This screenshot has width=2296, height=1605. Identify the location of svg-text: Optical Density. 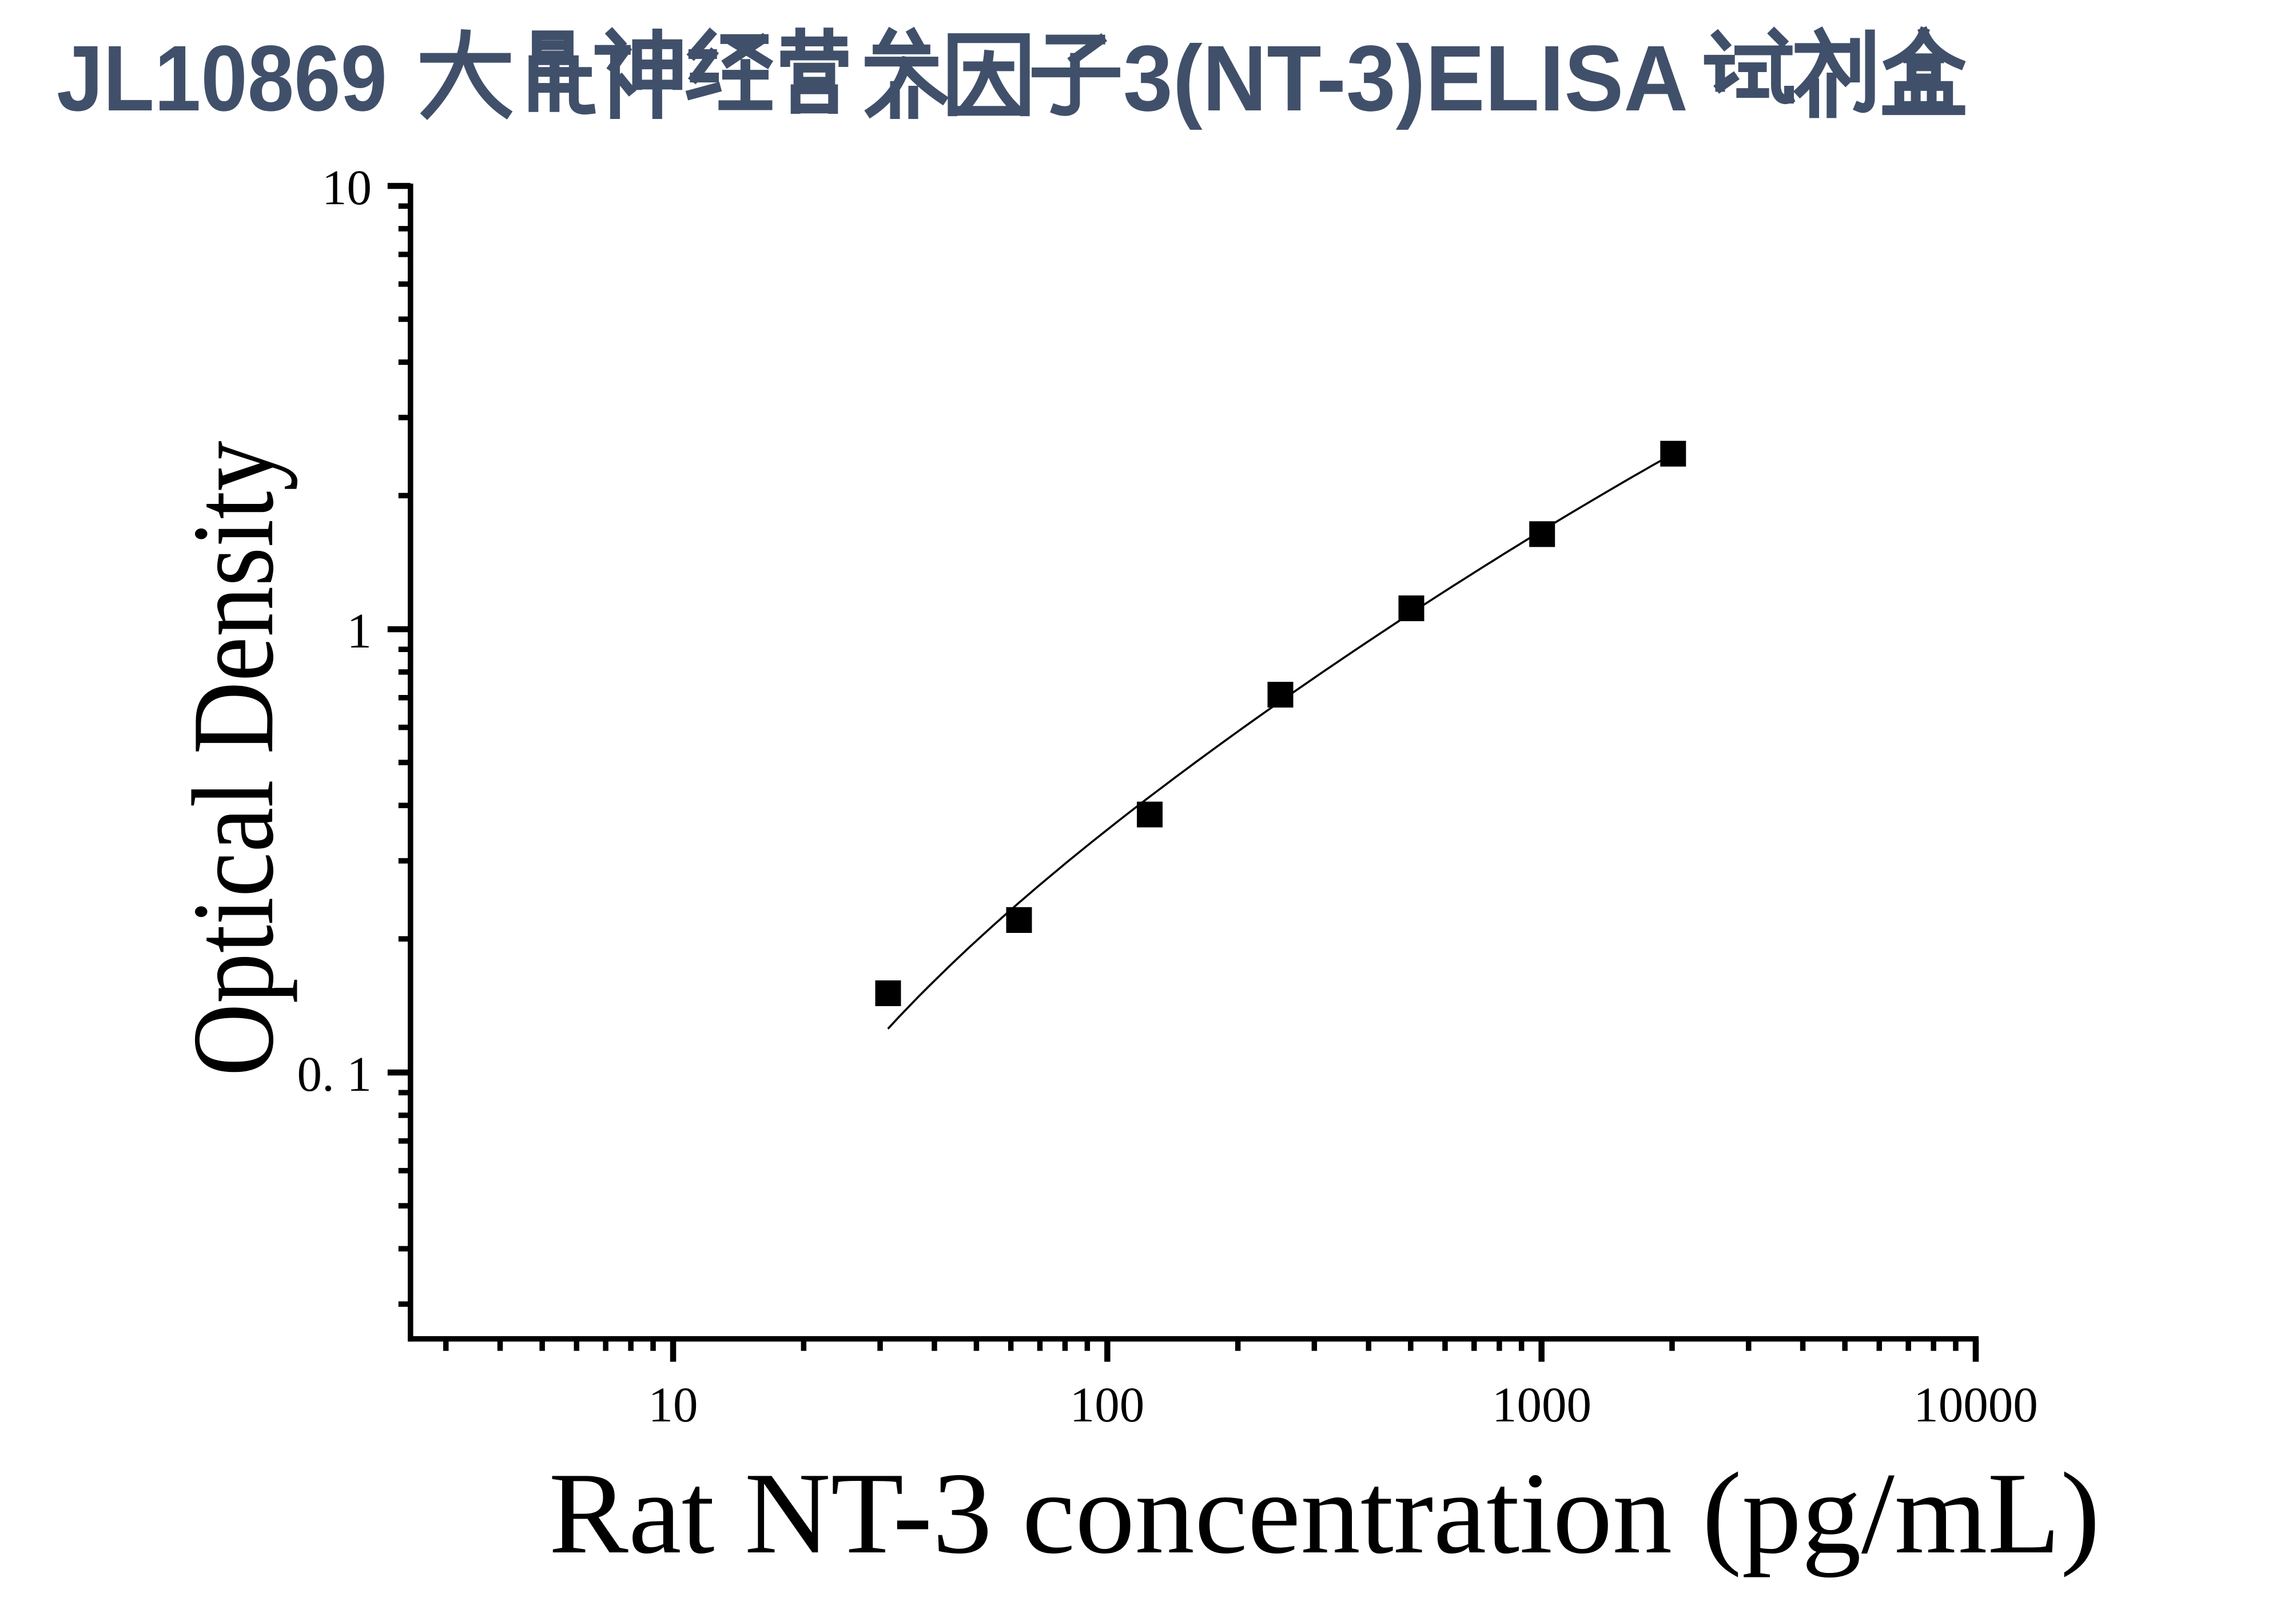
(233, 758).